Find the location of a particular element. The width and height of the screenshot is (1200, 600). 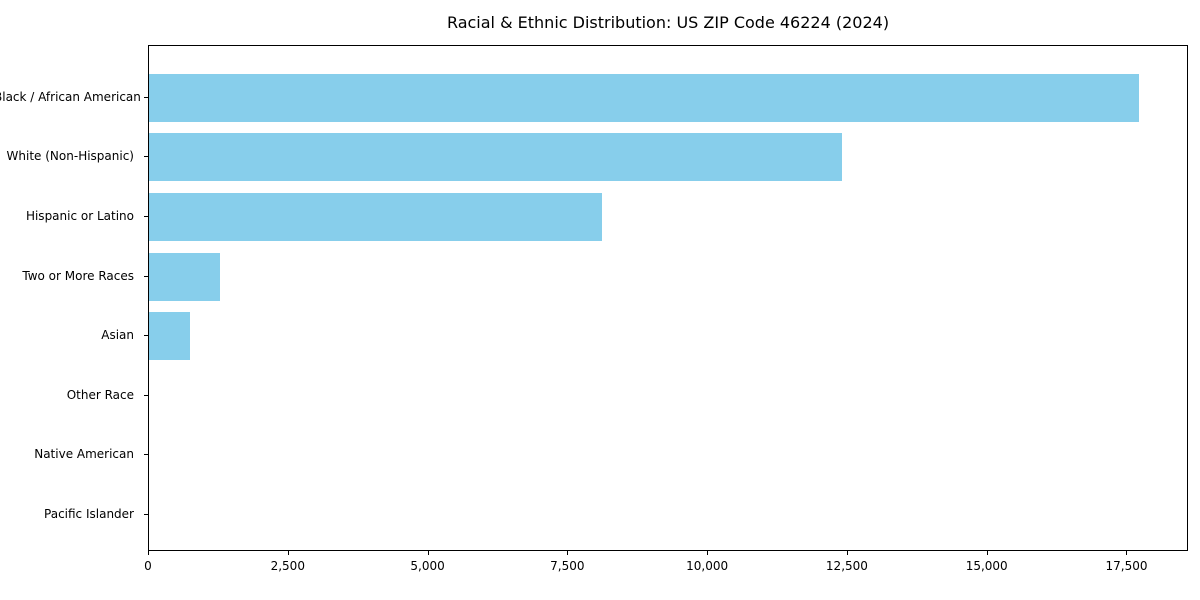

x-tick-label-12-500: 12,500 is located at coordinates (846, 566).